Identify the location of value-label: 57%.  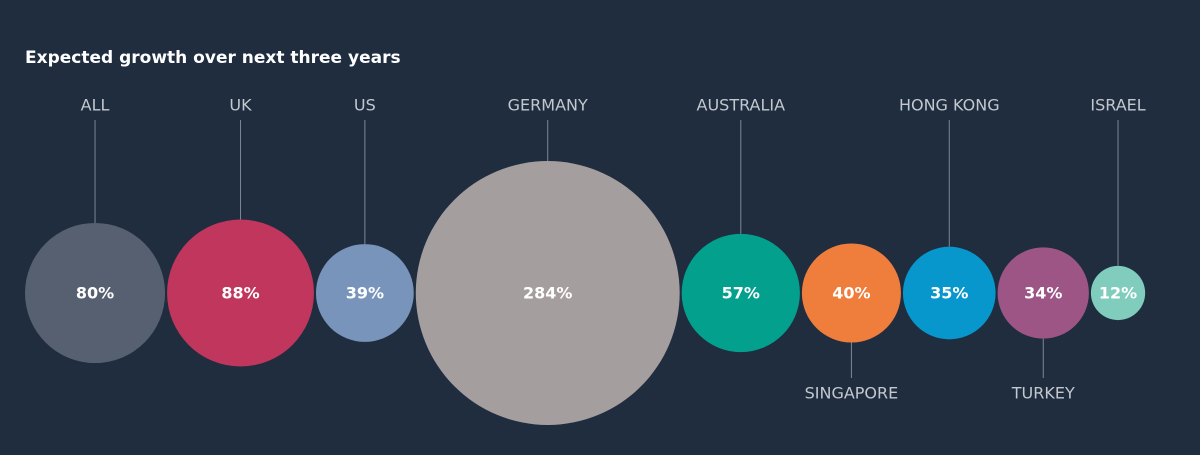
(741, 293).